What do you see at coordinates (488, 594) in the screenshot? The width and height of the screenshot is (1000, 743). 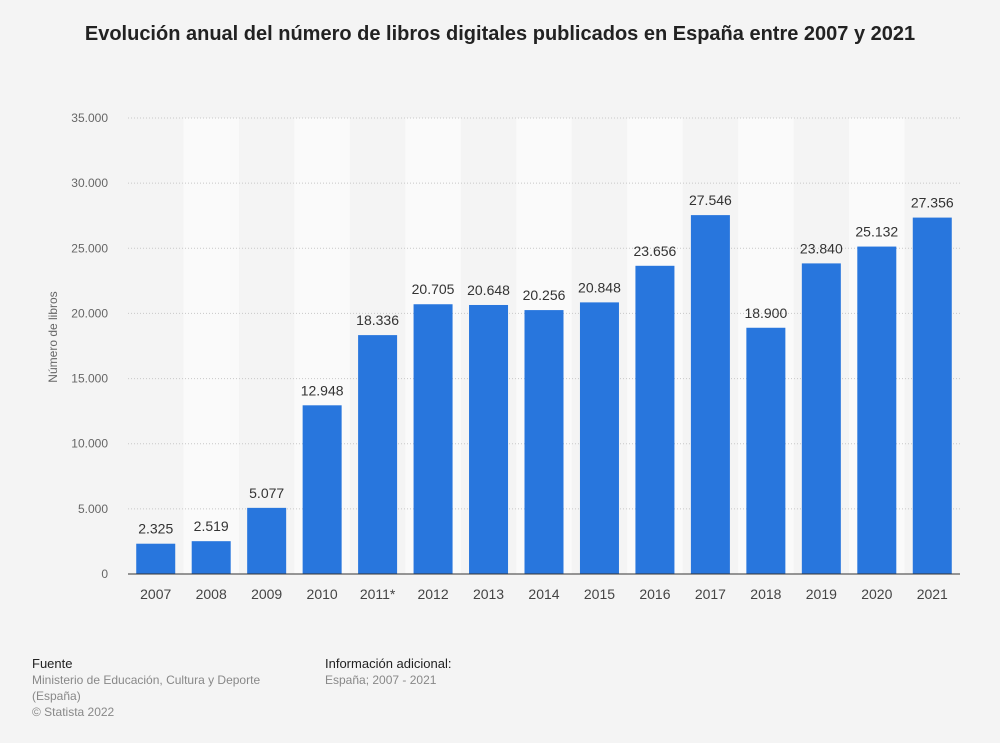 I see `x-tick-label: 2013` at bounding box center [488, 594].